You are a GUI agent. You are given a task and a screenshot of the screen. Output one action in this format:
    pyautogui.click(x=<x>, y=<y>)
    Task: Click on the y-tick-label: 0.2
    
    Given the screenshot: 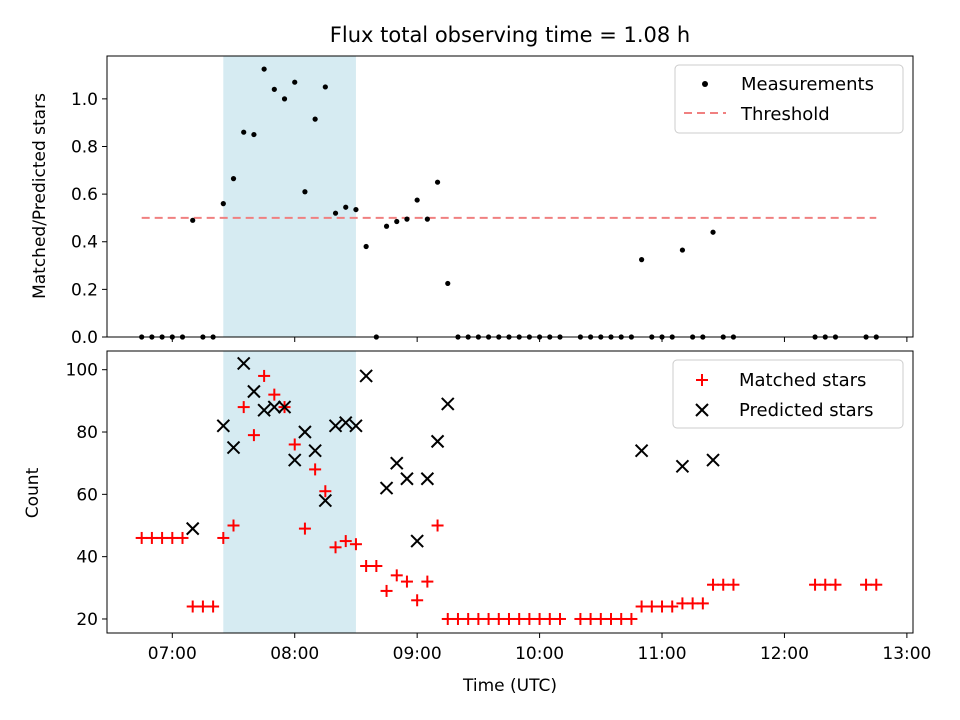 What is the action you would take?
    pyautogui.click(x=84, y=290)
    